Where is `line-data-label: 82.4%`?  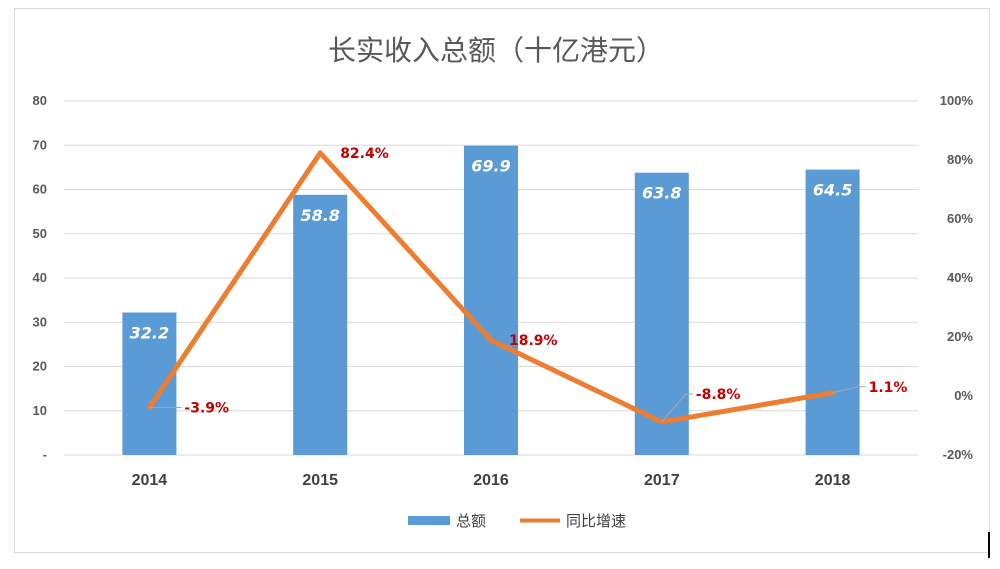
line-data-label: 82.4% is located at coordinates (364, 154).